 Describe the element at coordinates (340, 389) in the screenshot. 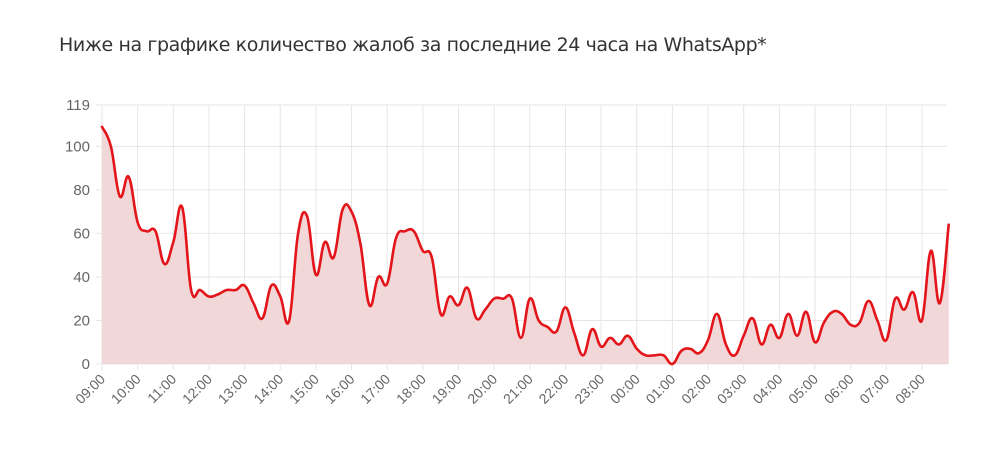

I see `x-tick-label: 16:00` at that location.